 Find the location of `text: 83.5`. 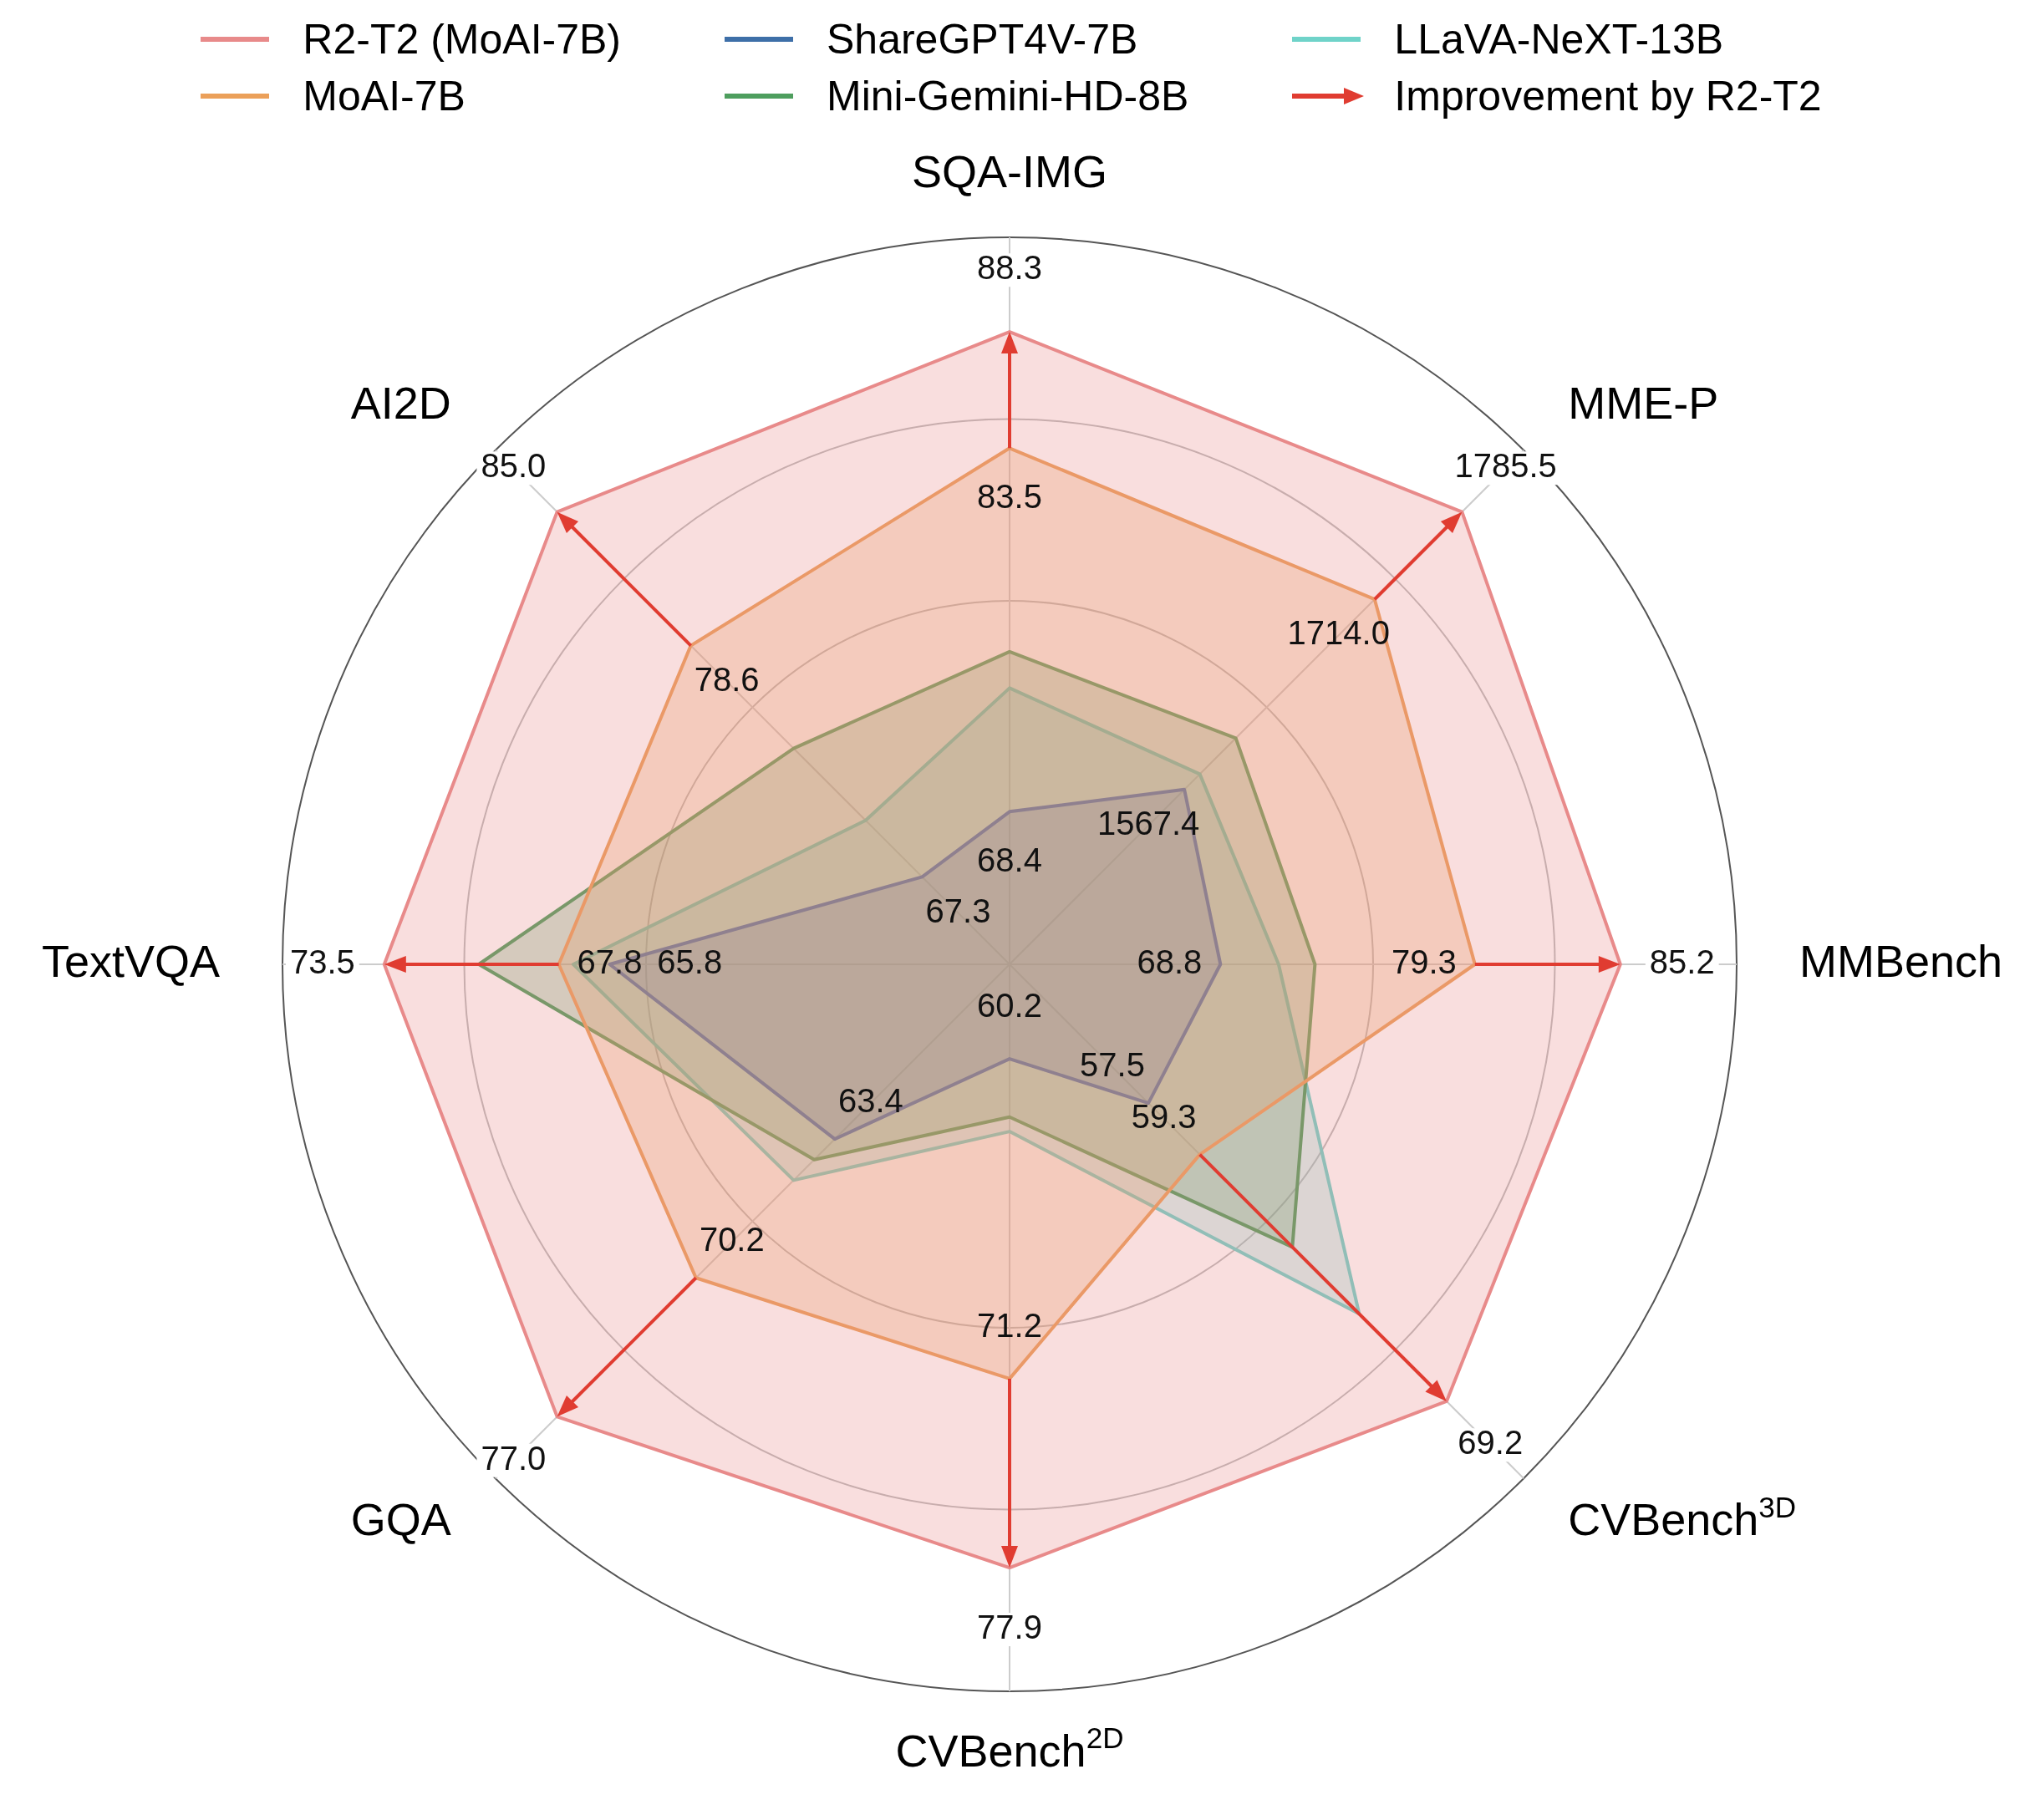

text: 83.5 is located at coordinates (1009, 497).